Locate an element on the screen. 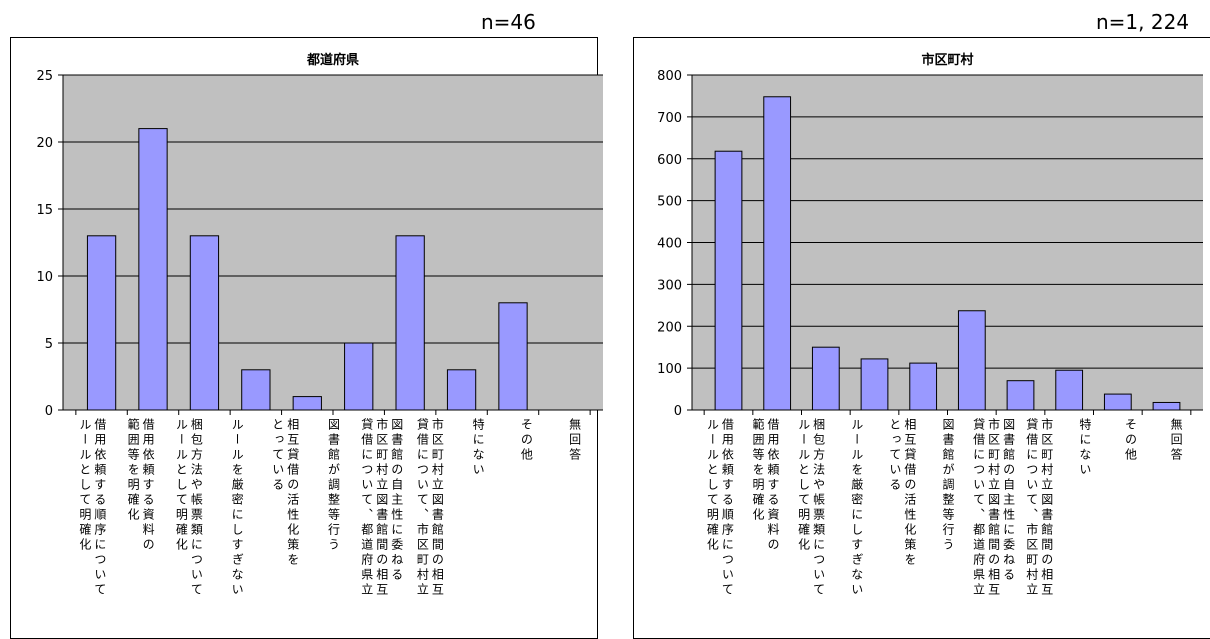 This screenshot has width=1210, height=639. y-tick-label: 200 is located at coordinates (669, 327).